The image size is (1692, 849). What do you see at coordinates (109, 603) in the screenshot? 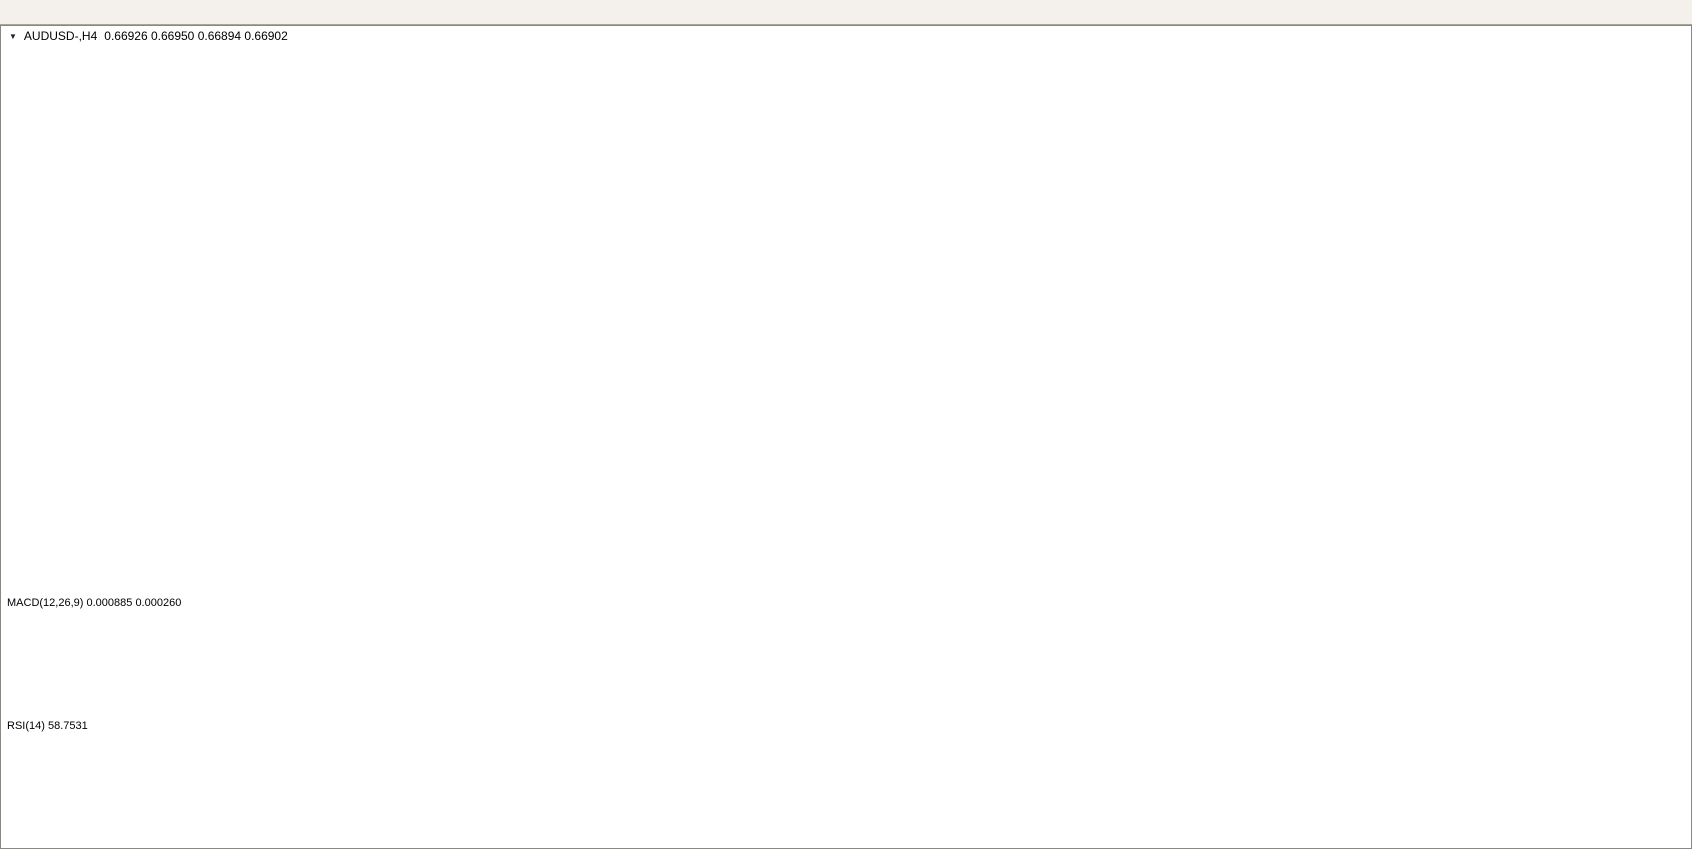
I see `macd-main-value: 0.000885` at bounding box center [109, 603].